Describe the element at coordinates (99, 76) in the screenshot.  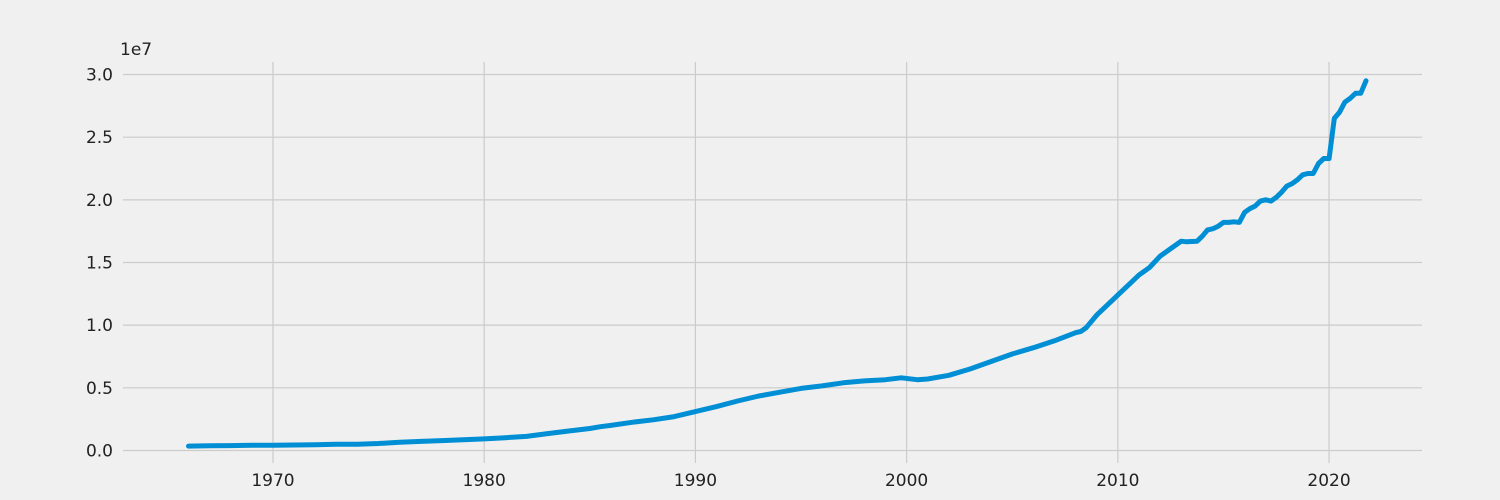
I see `y-tick-label: 3.0` at that location.